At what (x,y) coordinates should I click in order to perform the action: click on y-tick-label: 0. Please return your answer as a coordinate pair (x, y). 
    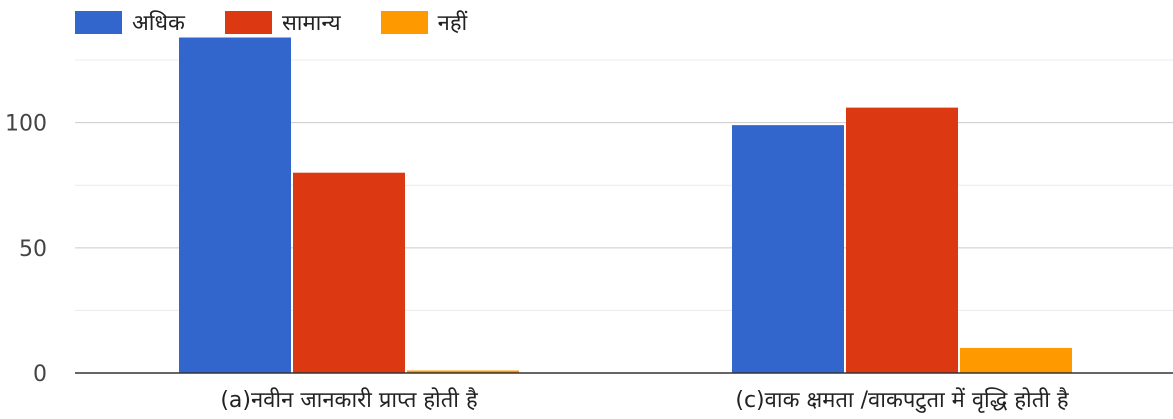
    Looking at the image, I should click on (40, 374).